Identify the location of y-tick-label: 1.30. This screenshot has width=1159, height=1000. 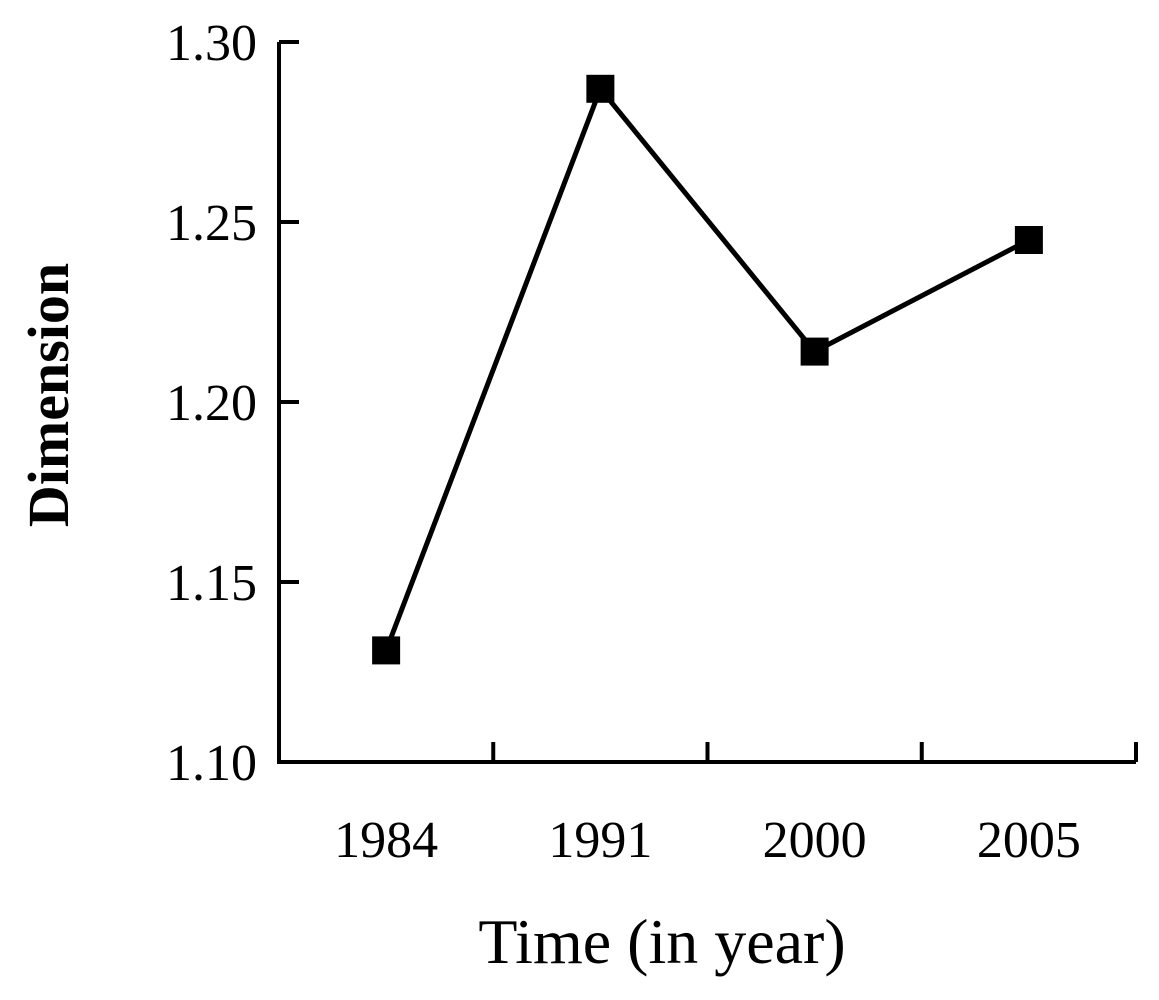
(211, 43).